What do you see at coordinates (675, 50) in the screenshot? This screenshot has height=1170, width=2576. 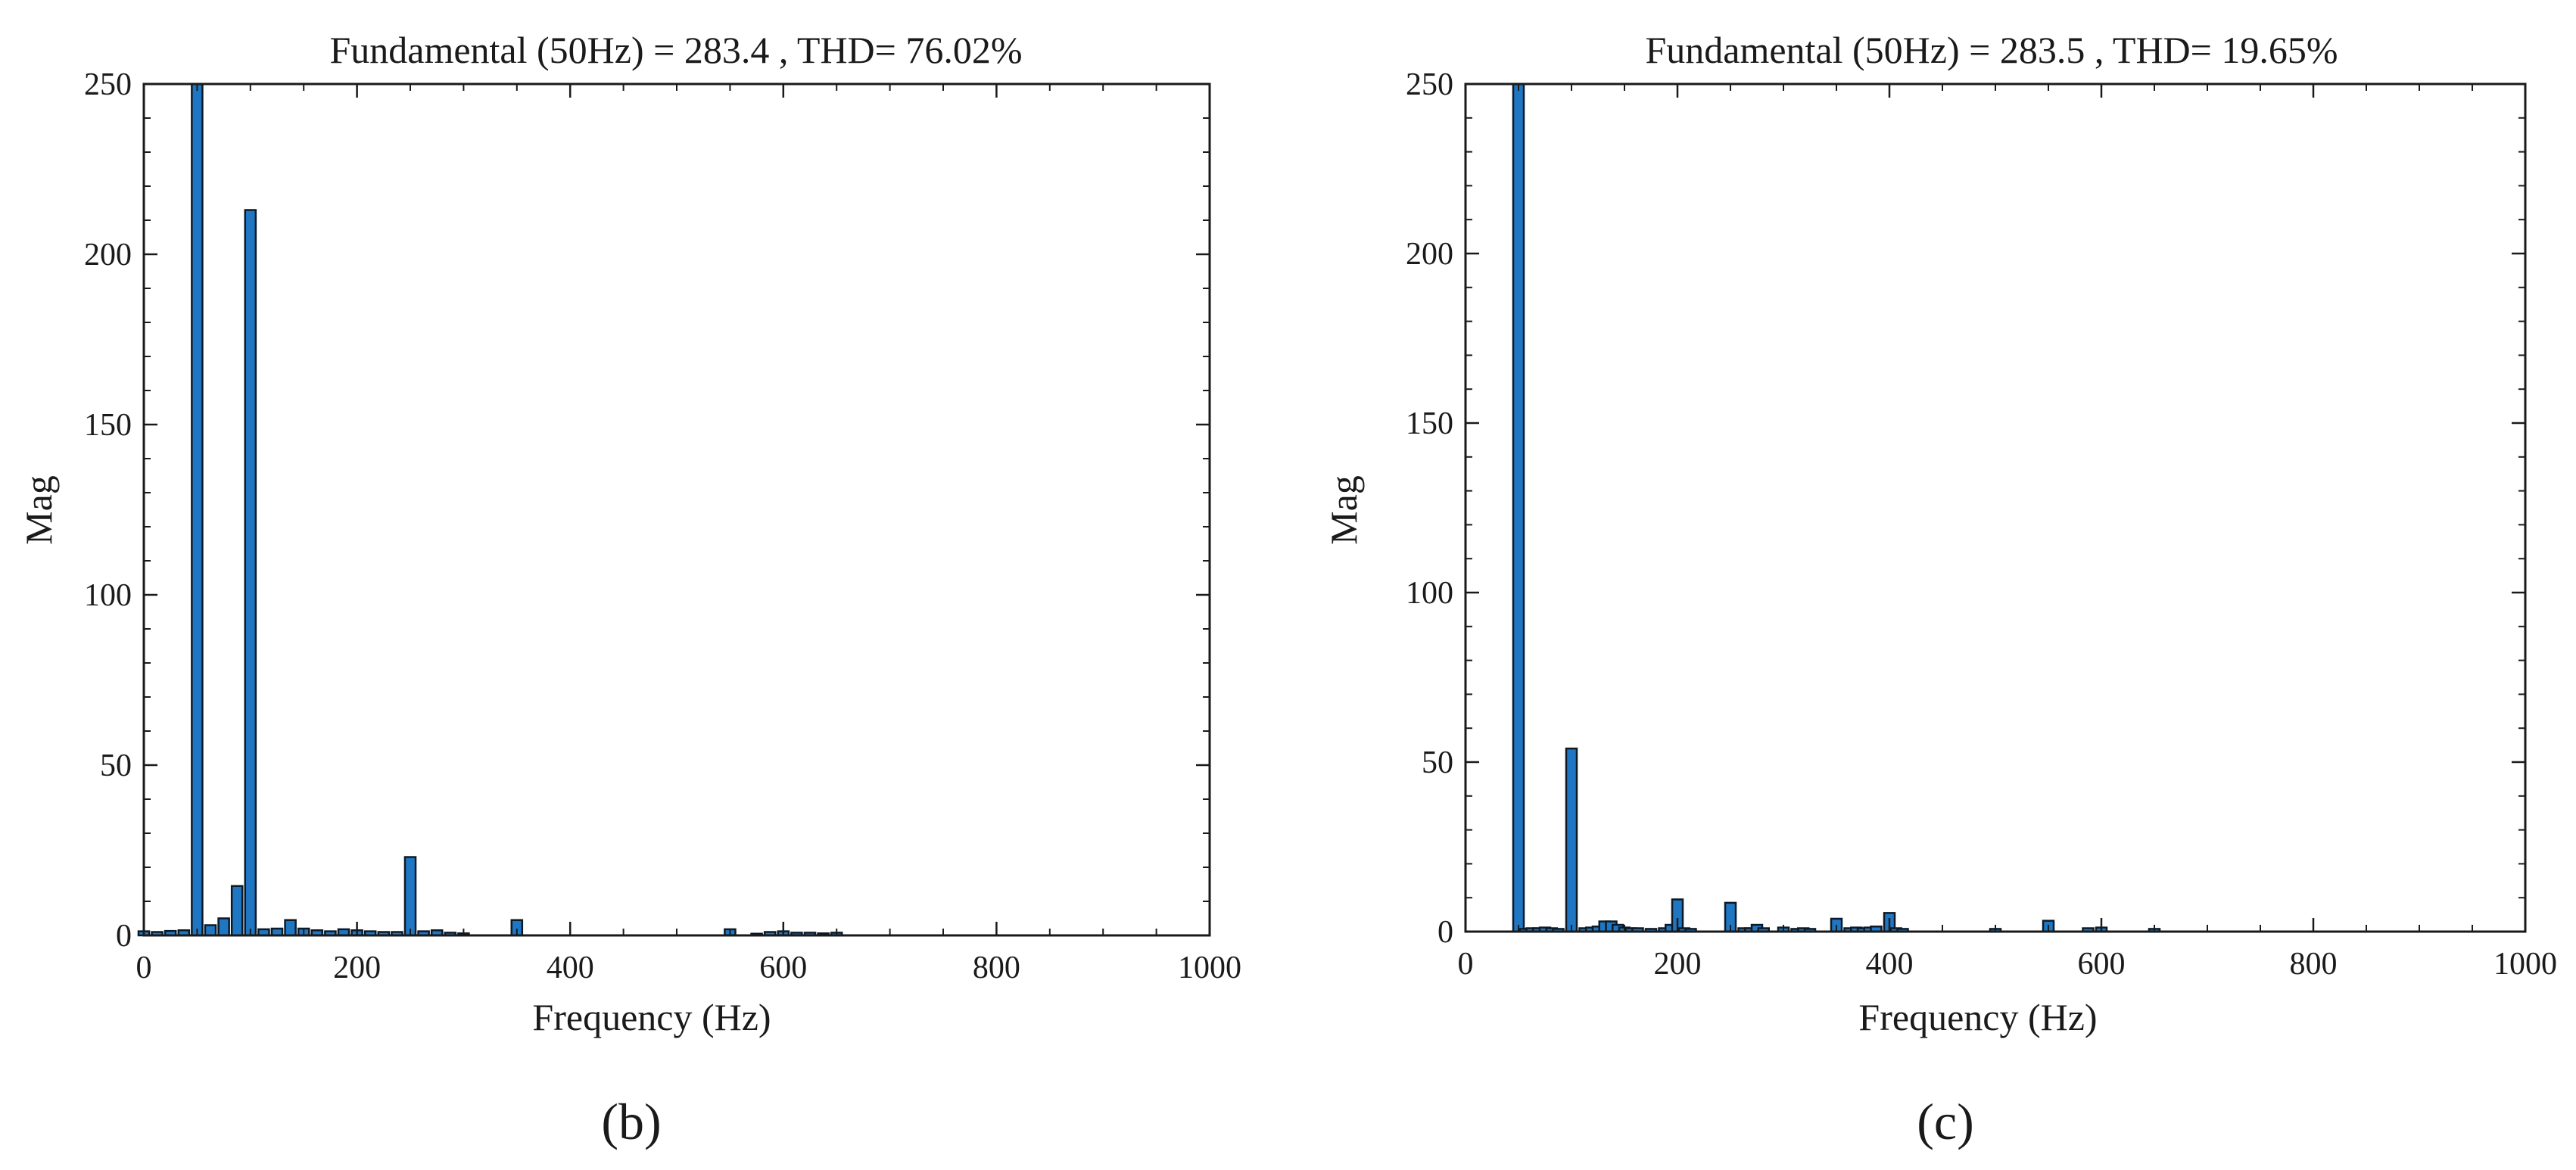 I see `chart-title: Fundamental (50Hz) = 283.4 , THD= 76.02%` at bounding box center [675, 50].